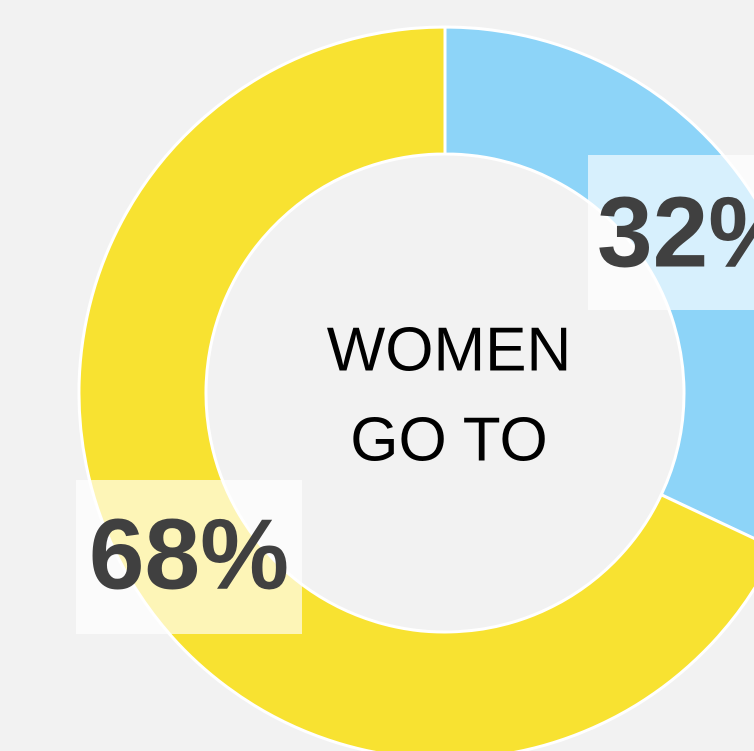  I want to click on value-label: 32%, so click(675, 232).